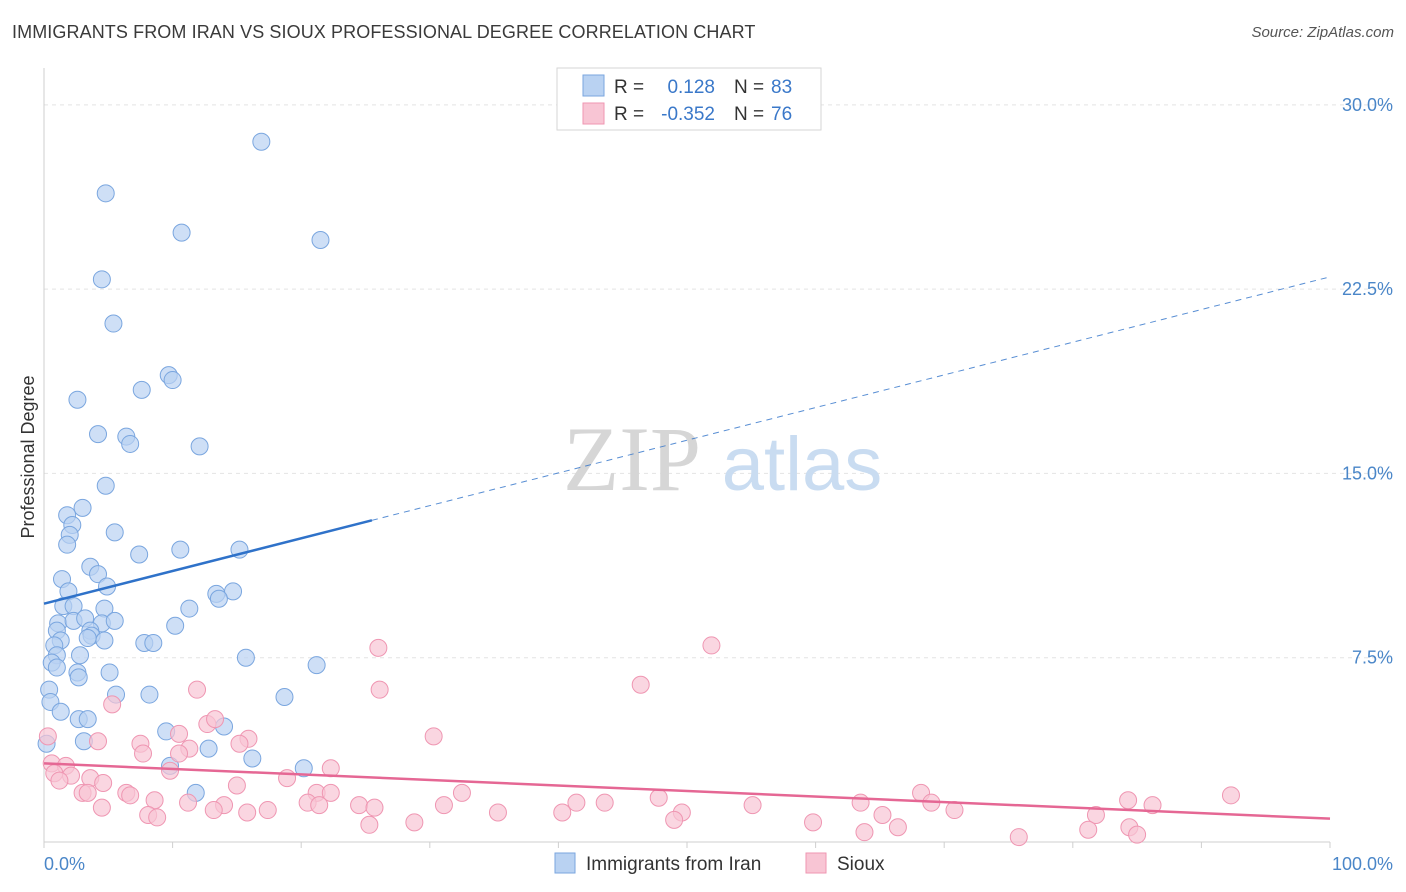 Image resolution: width=1406 pixels, height=892 pixels. Describe the element at coordinates (28, 456) in the screenshot. I see `y-axis-label: Professional Degree` at that location.